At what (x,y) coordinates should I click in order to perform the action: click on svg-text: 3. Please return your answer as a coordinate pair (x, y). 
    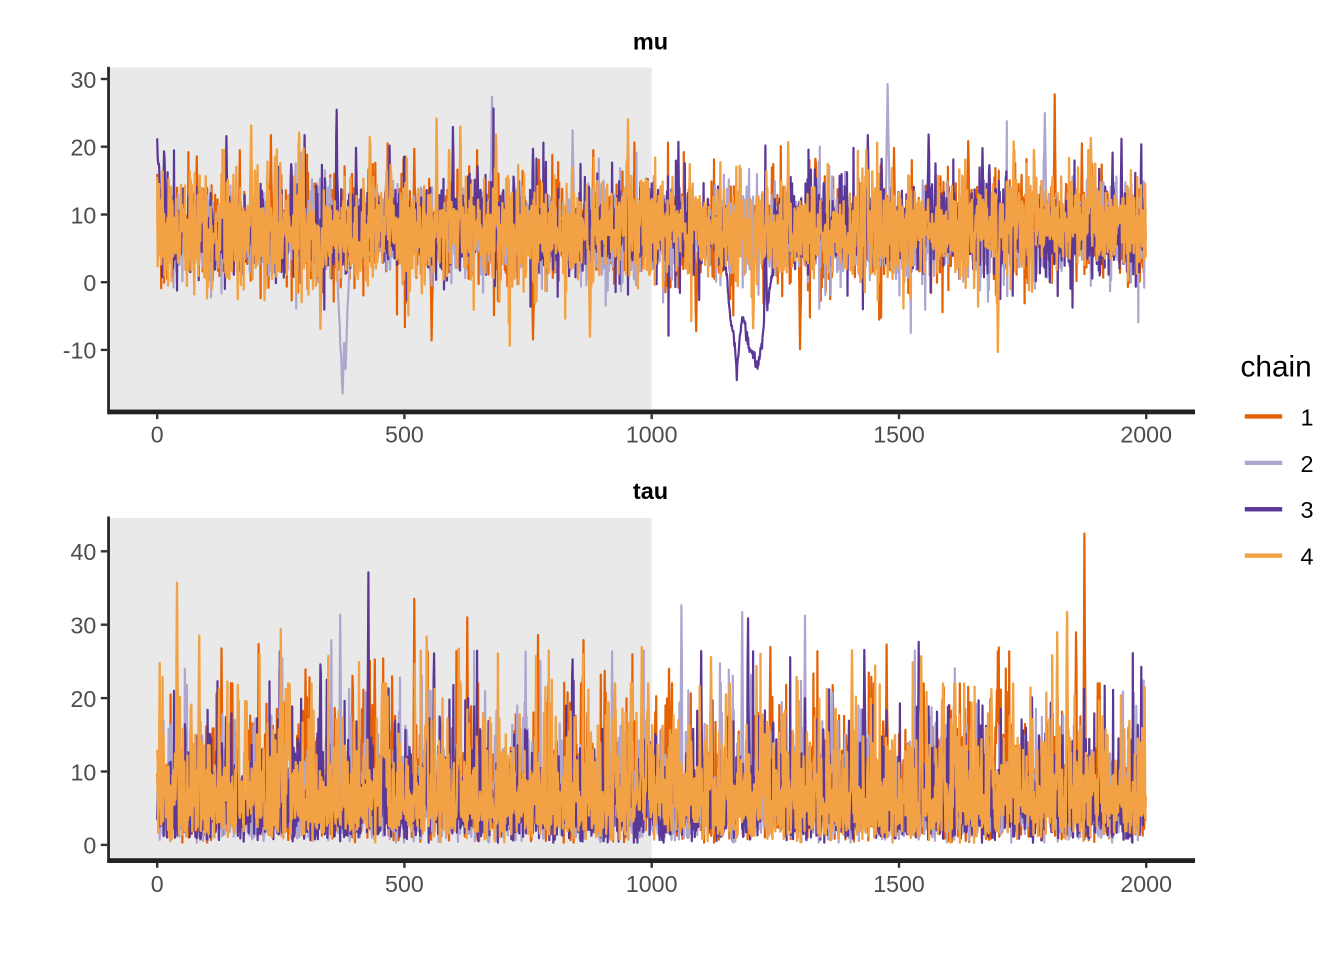
    Looking at the image, I should click on (1307, 510).